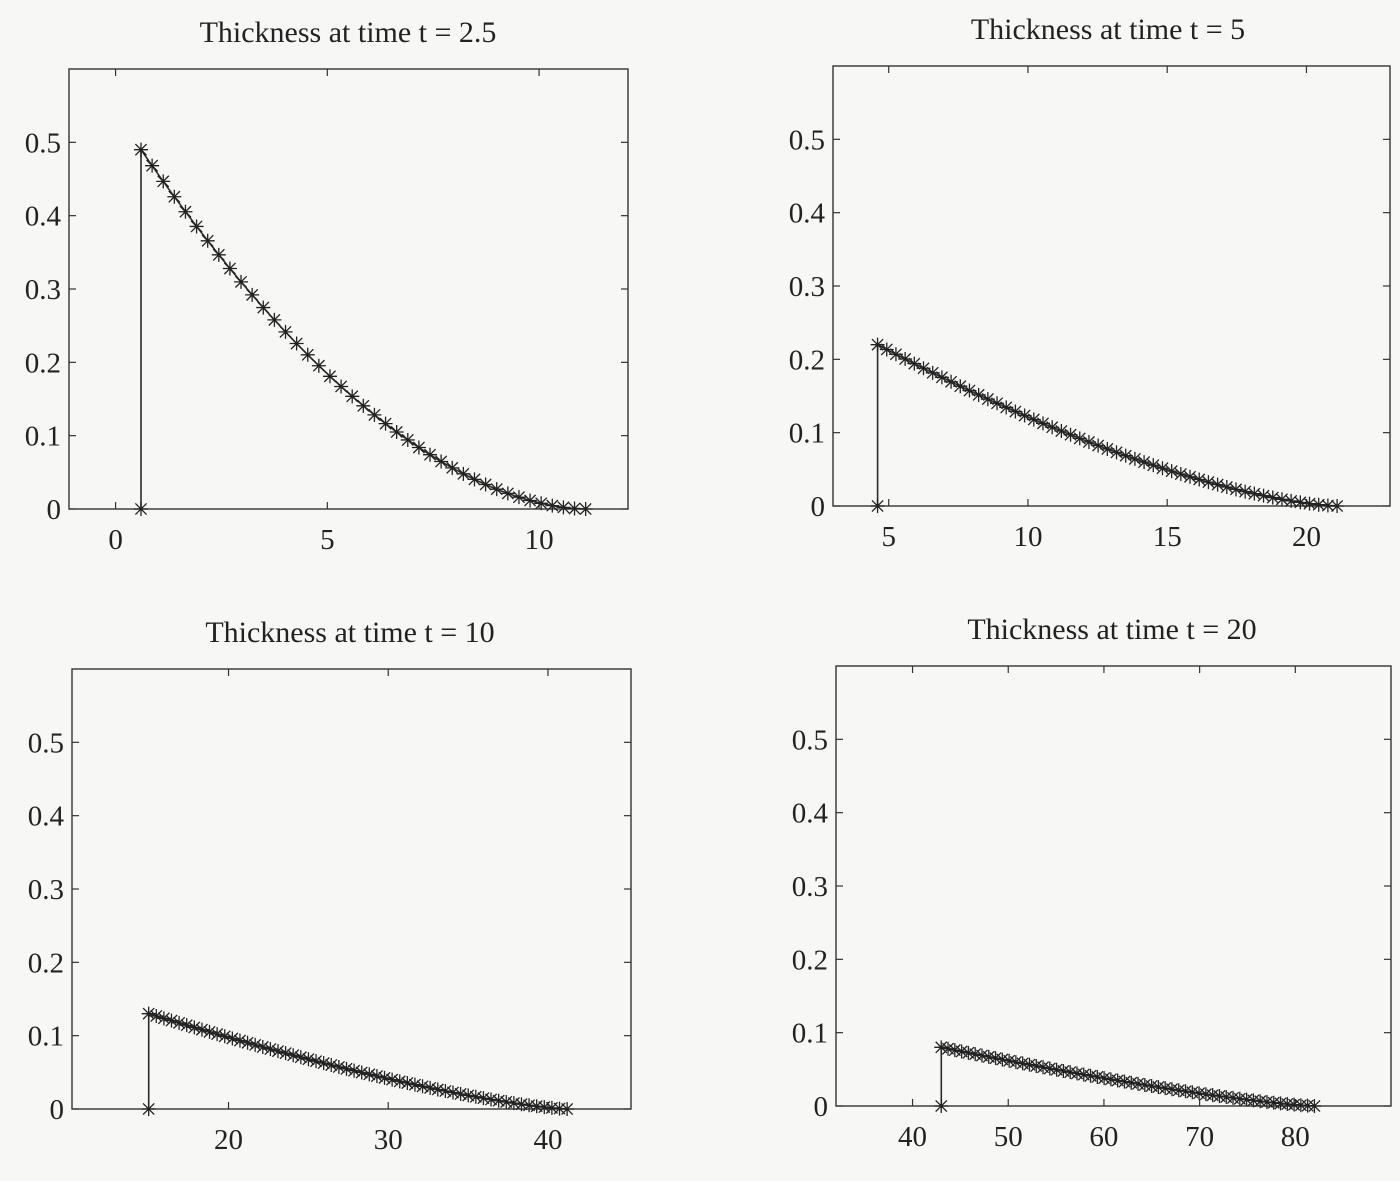  Describe the element at coordinates (349, 632) in the screenshot. I see `plot-title: Thickness at time t = 10` at that location.